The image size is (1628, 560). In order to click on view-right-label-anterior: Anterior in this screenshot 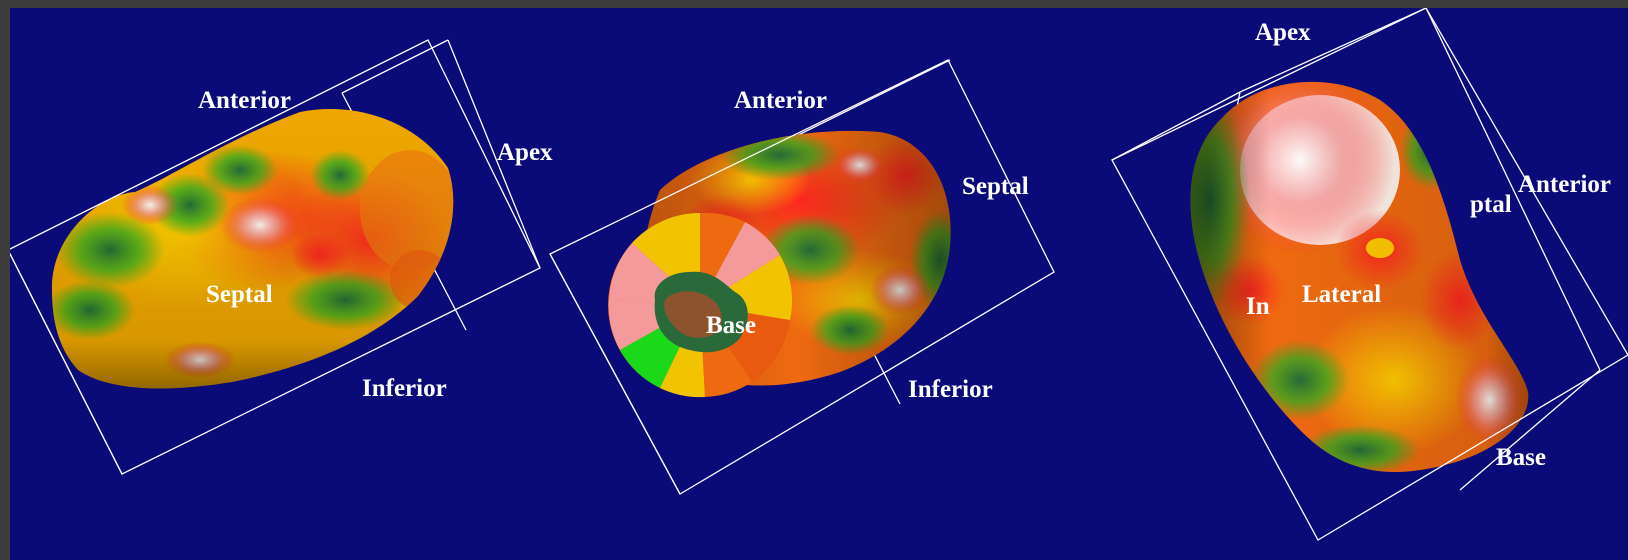, I will do `click(1564, 184)`.